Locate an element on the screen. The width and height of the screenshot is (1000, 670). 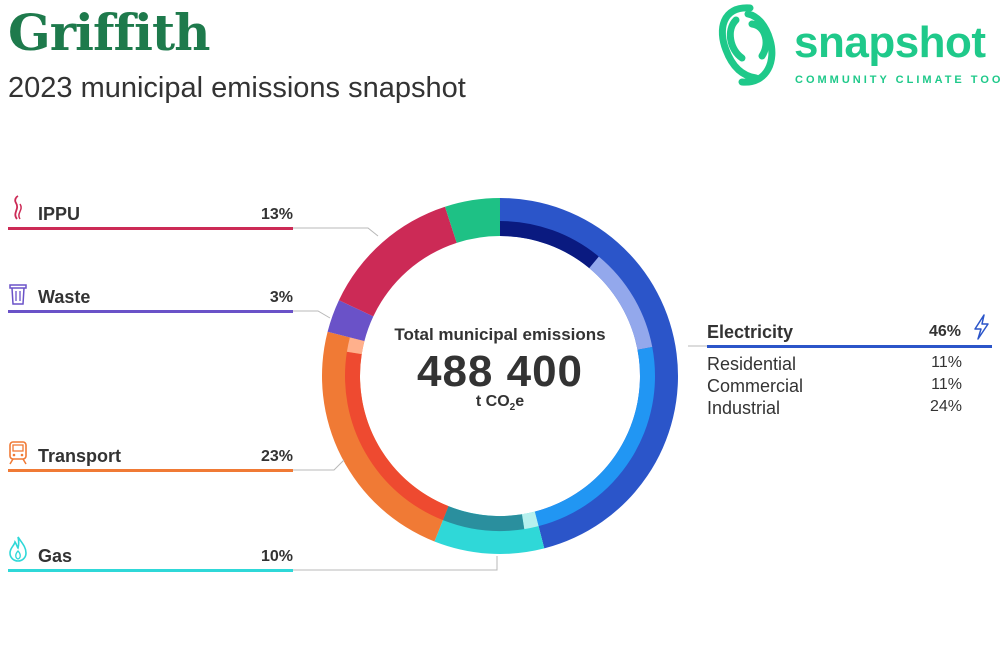
sub-name: Residential is located at coordinates (752, 364).